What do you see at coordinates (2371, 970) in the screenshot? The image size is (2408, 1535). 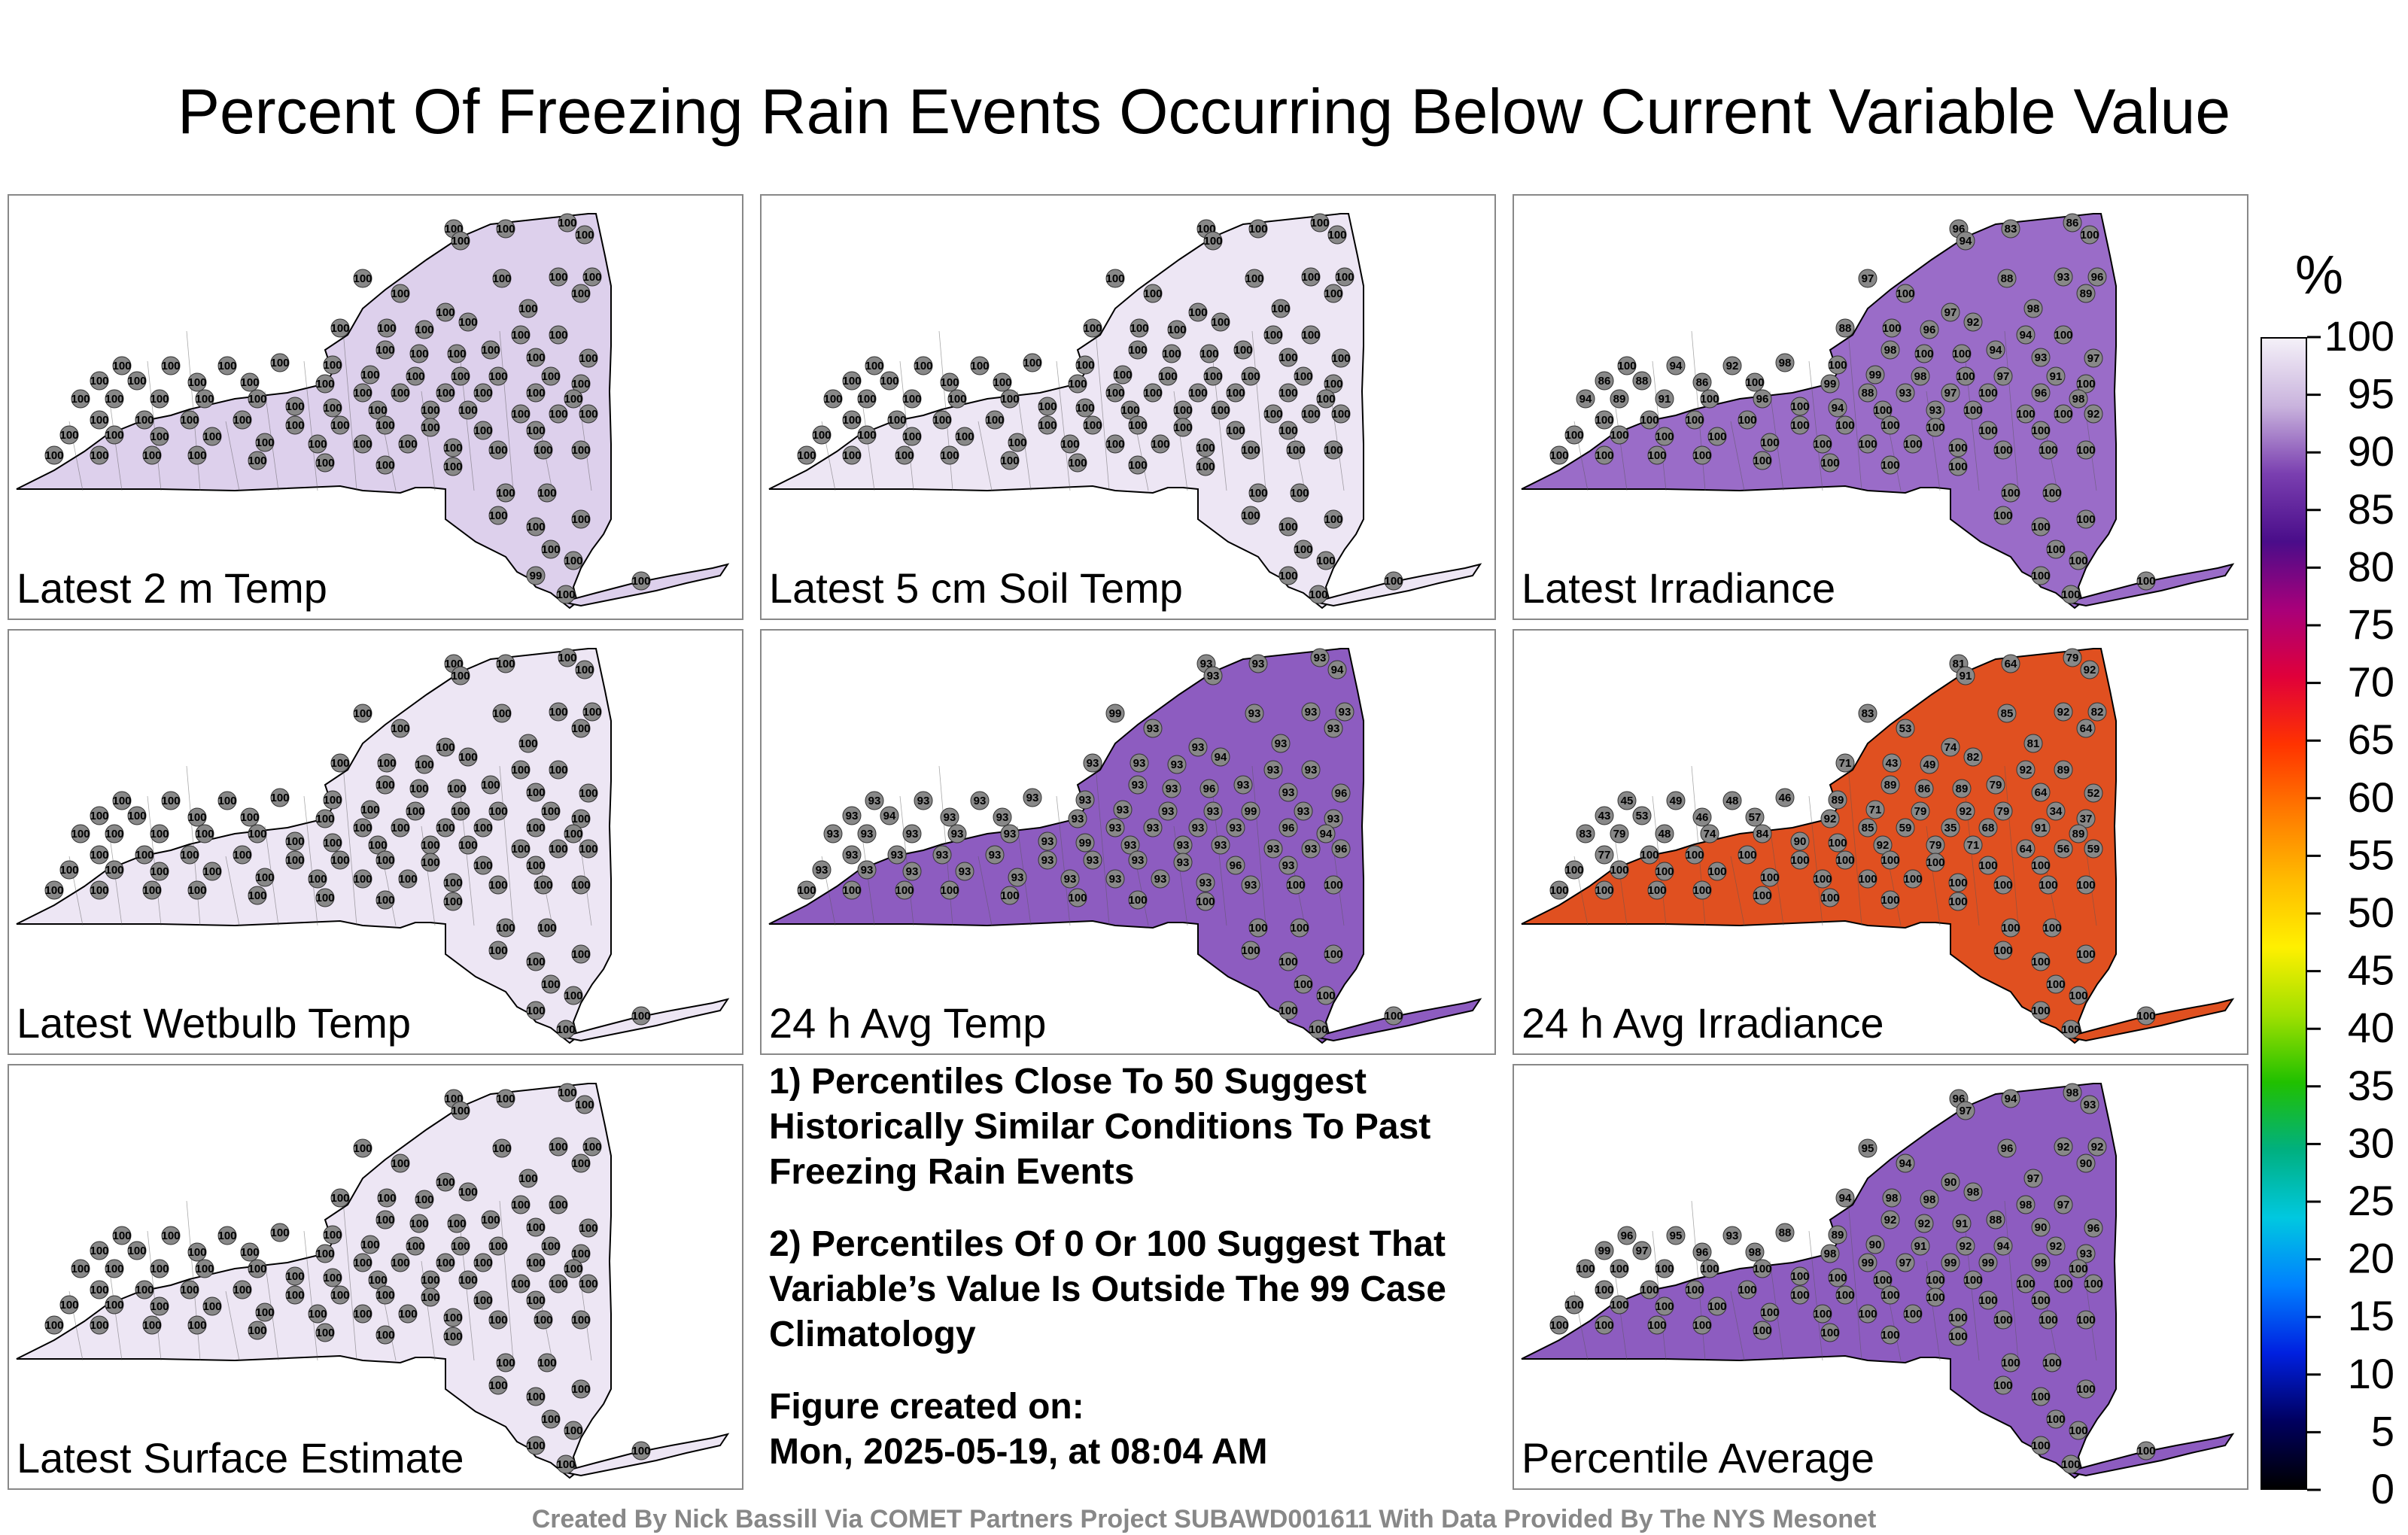 I see `colorbar-tick-label: 45` at bounding box center [2371, 970].